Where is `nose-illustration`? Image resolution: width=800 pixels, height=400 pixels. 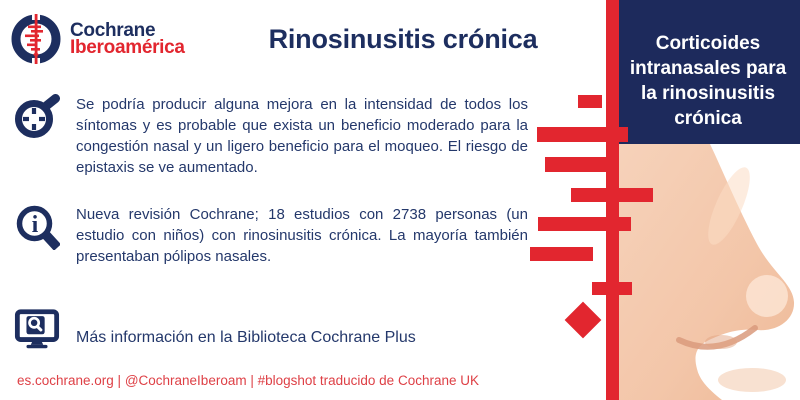 nose-illustration is located at coordinates (708, 272).